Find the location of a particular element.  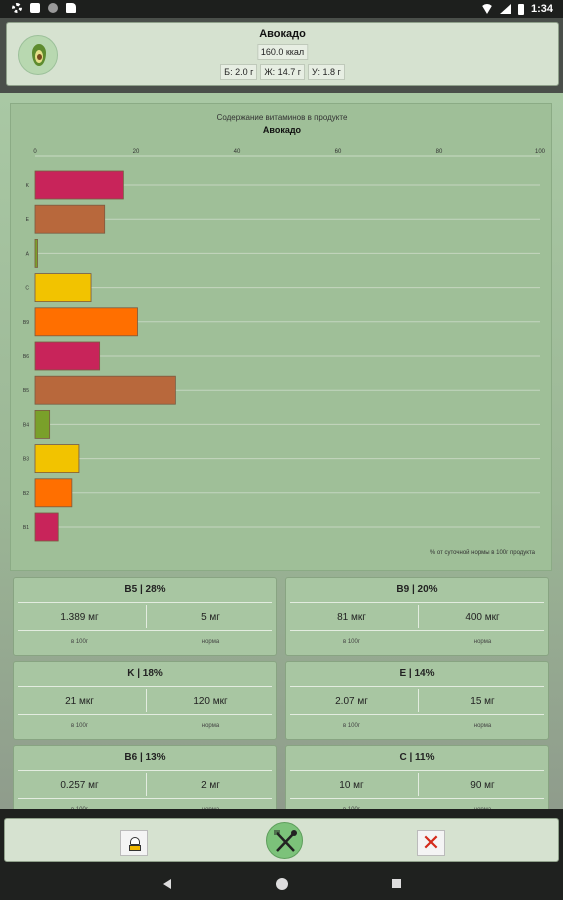

category-label: B3 is located at coordinates (26, 460).